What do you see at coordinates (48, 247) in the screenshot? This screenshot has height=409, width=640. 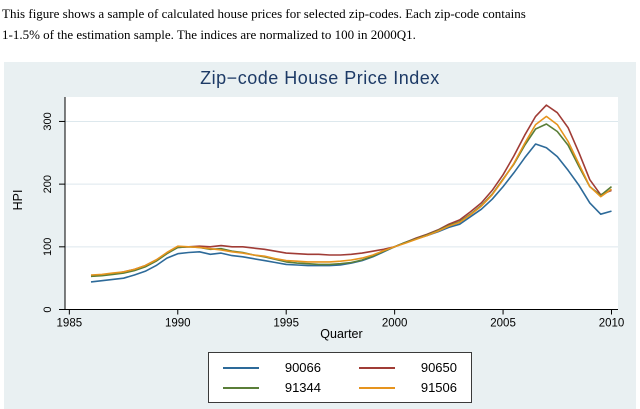 I see `y-tick-label-100: 100` at bounding box center [48, 247].